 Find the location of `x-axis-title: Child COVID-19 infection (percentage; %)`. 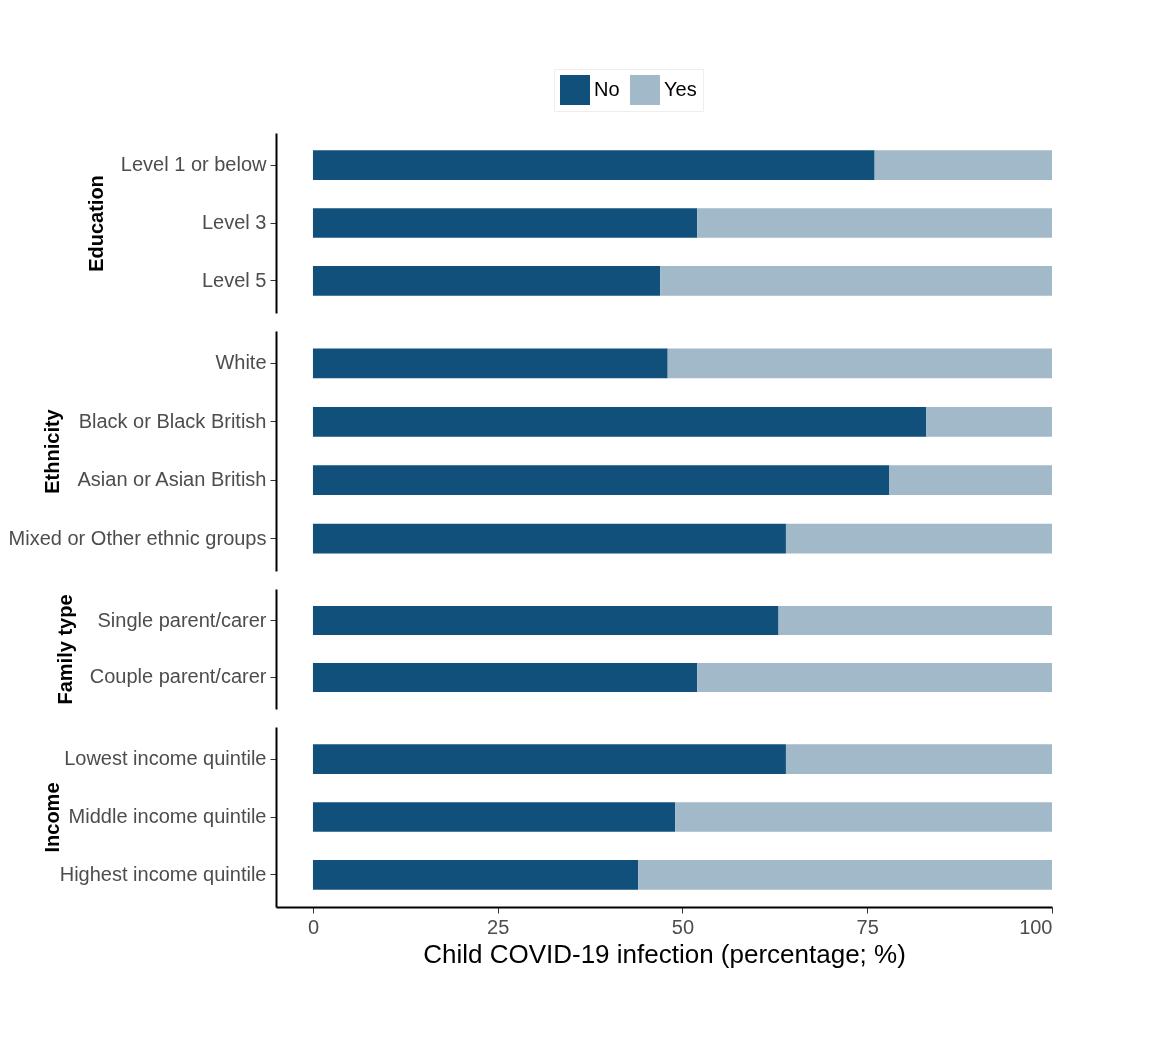

x-axis-title: Child COVID-19 infection (percentage; %) is located at coordinates (664, 953).